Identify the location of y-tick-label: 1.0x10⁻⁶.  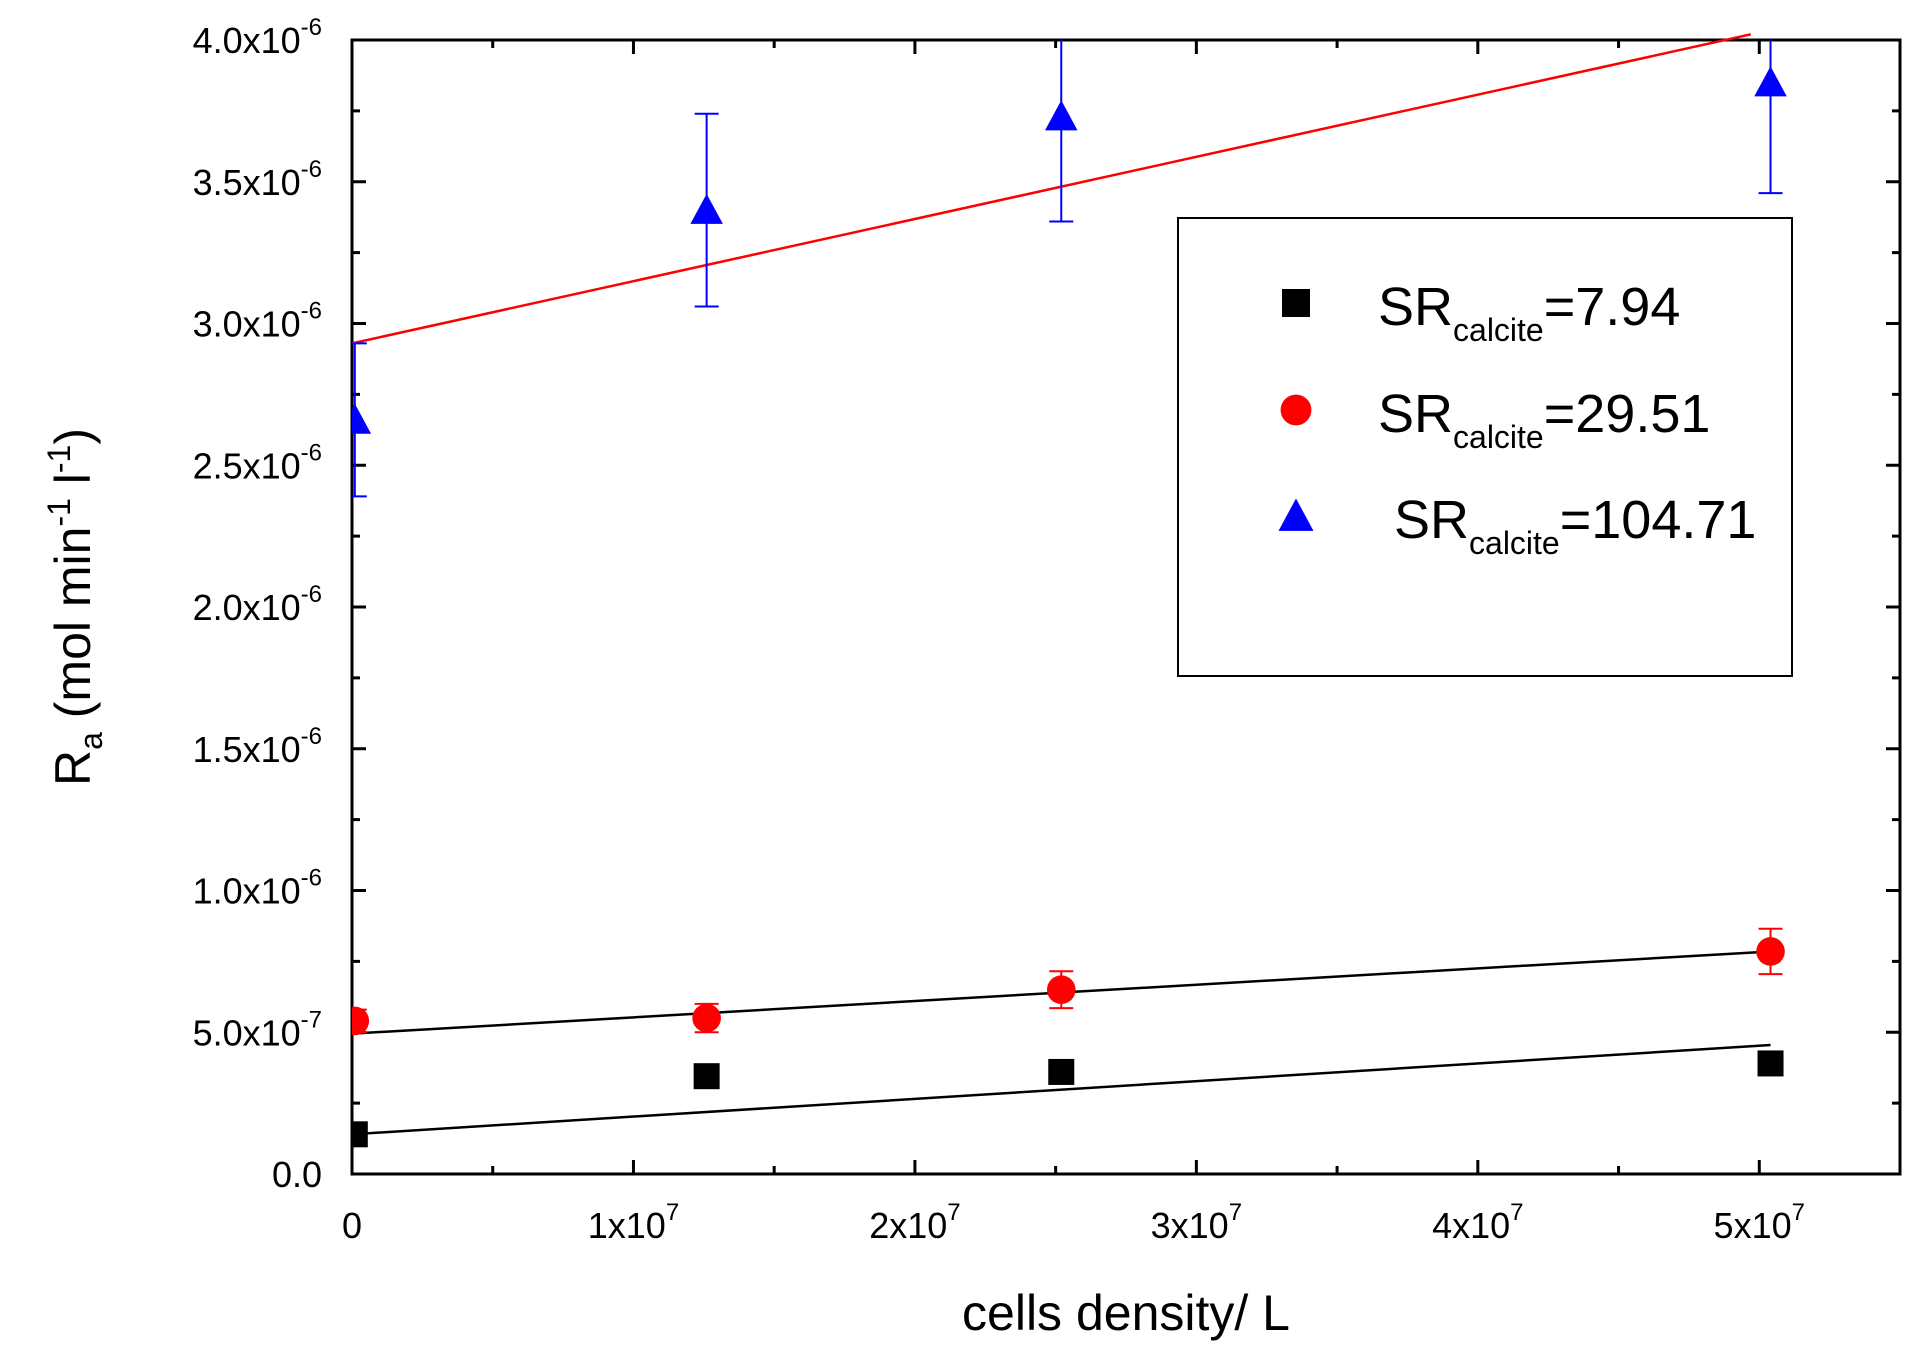
(257, 888).